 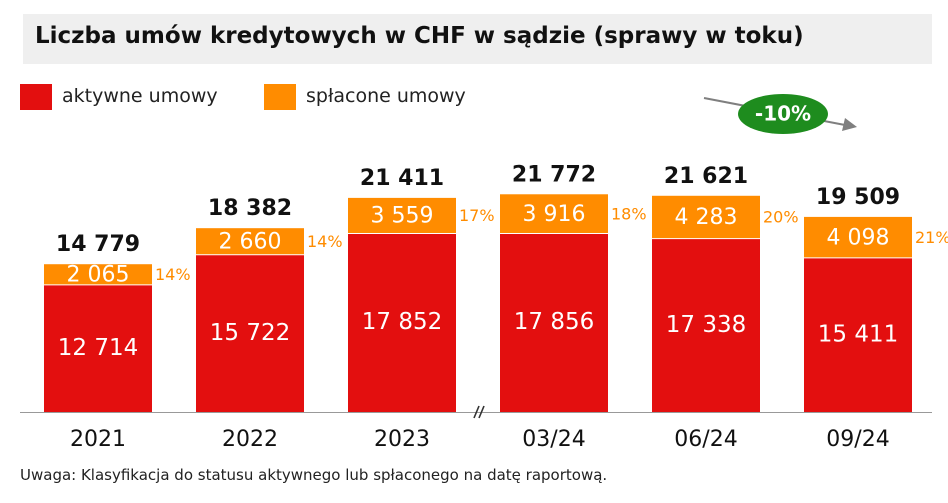 I want to click on data-label-active: 12 714, so click(x=98, y=348).